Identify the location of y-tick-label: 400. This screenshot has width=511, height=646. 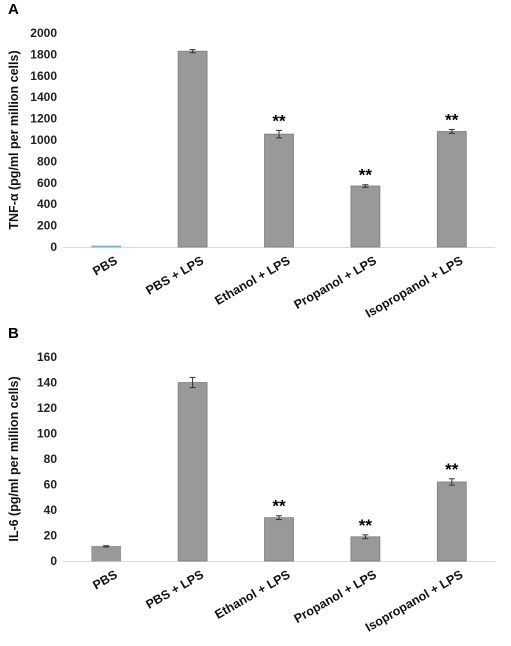
(47, 204).